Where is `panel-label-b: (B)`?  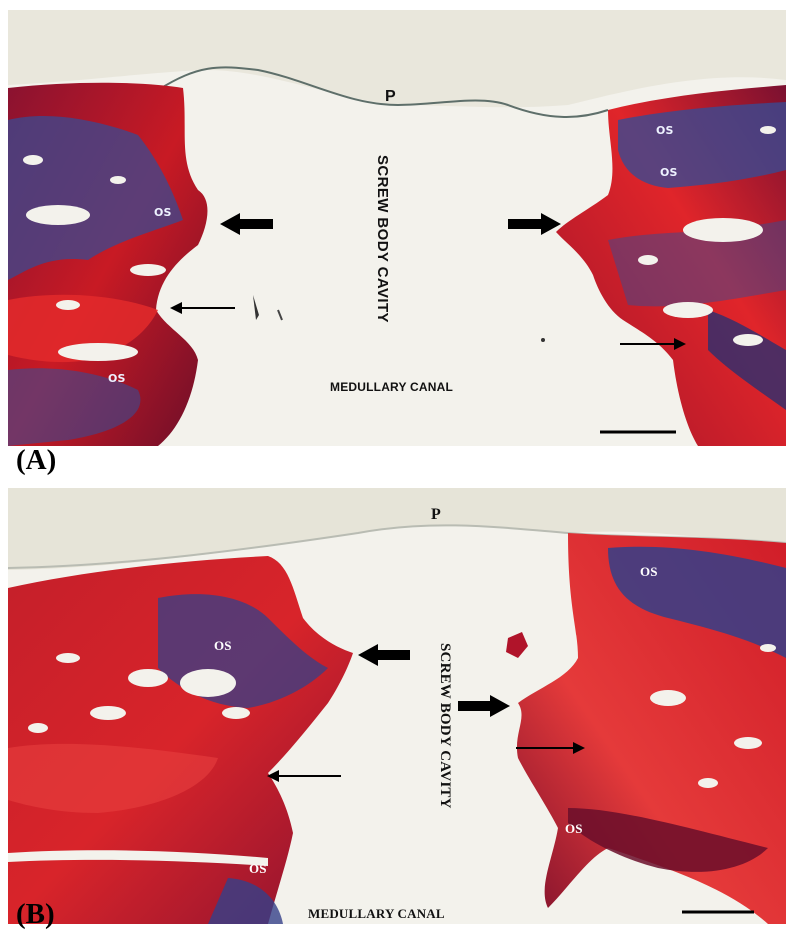
panel-label-b: (B) is located at coordinates (35, 914).